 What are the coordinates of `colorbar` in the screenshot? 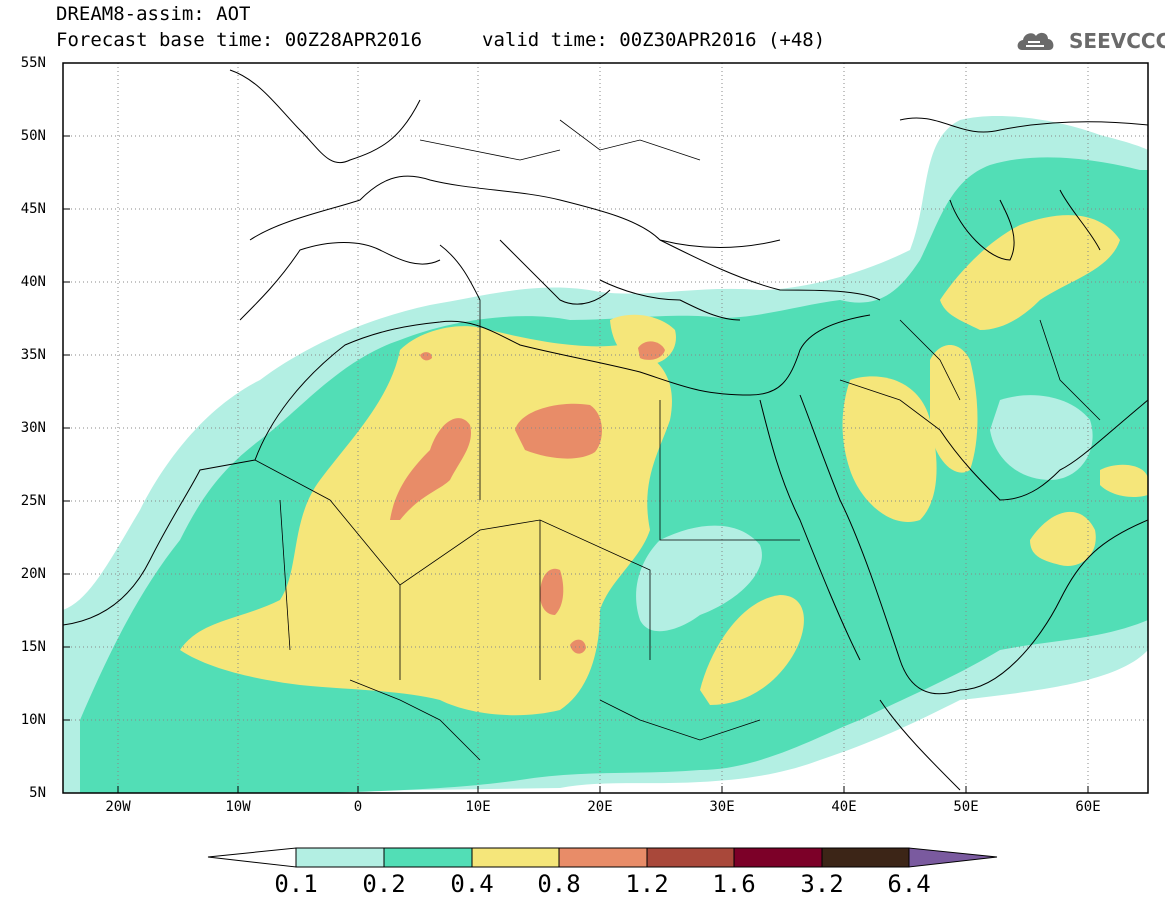 It's located at (602, 857).